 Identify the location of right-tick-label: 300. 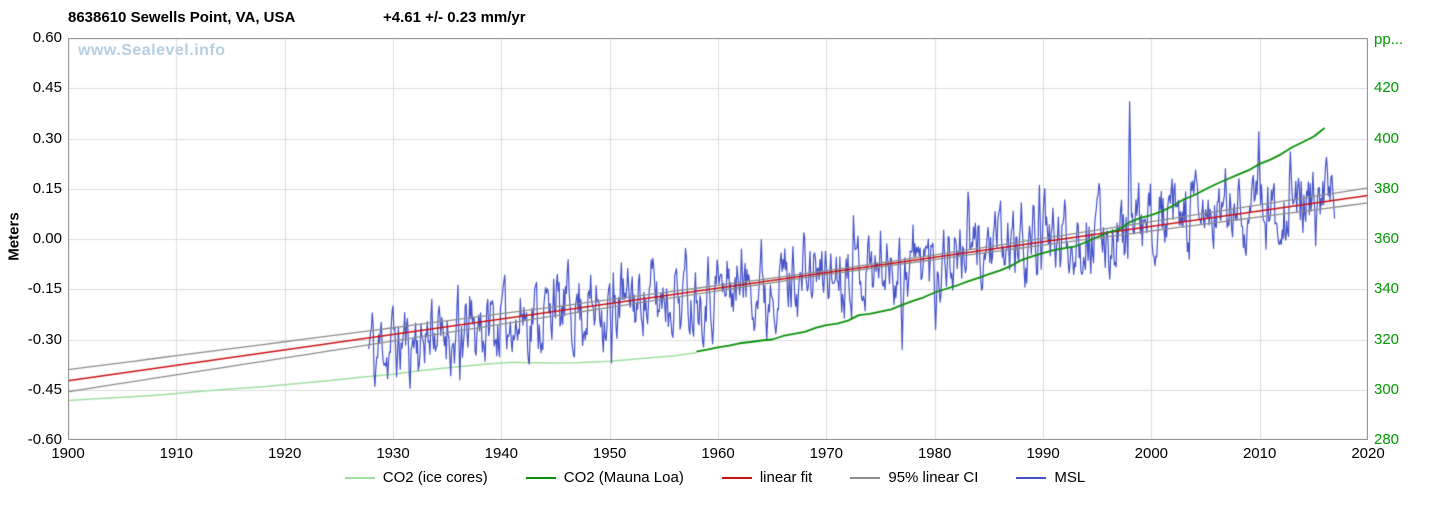
(1387, 389).